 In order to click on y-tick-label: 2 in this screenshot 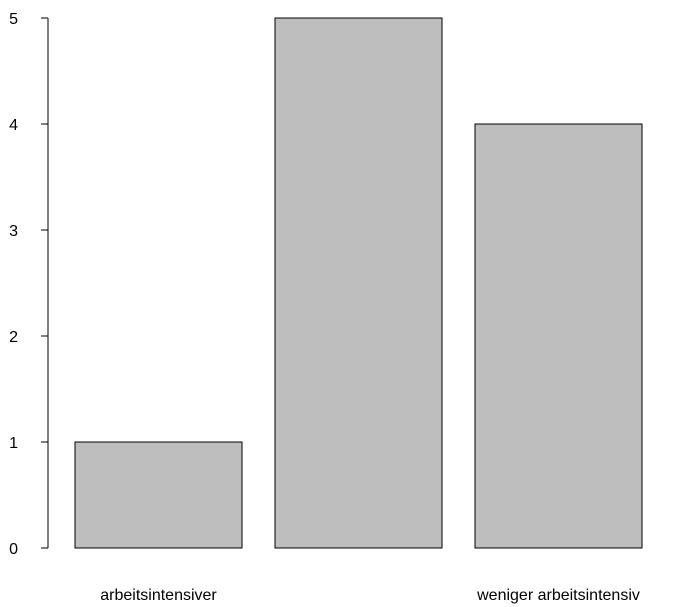, I will do `click(13, 337)`.